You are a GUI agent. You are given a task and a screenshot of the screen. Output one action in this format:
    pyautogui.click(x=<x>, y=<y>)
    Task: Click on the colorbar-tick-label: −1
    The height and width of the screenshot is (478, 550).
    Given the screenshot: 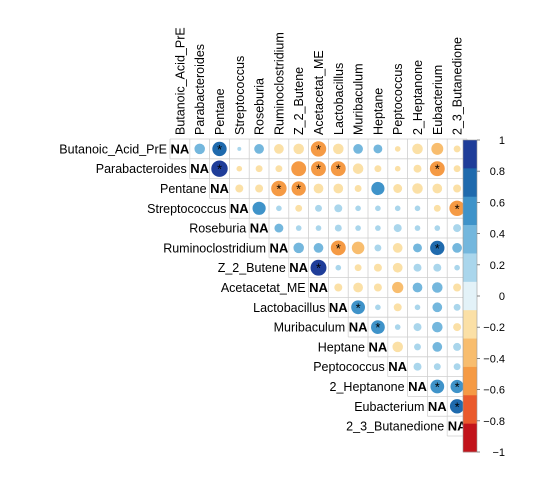 What is the action you would take?
    pyautogui.click(x=498, y=453)
    